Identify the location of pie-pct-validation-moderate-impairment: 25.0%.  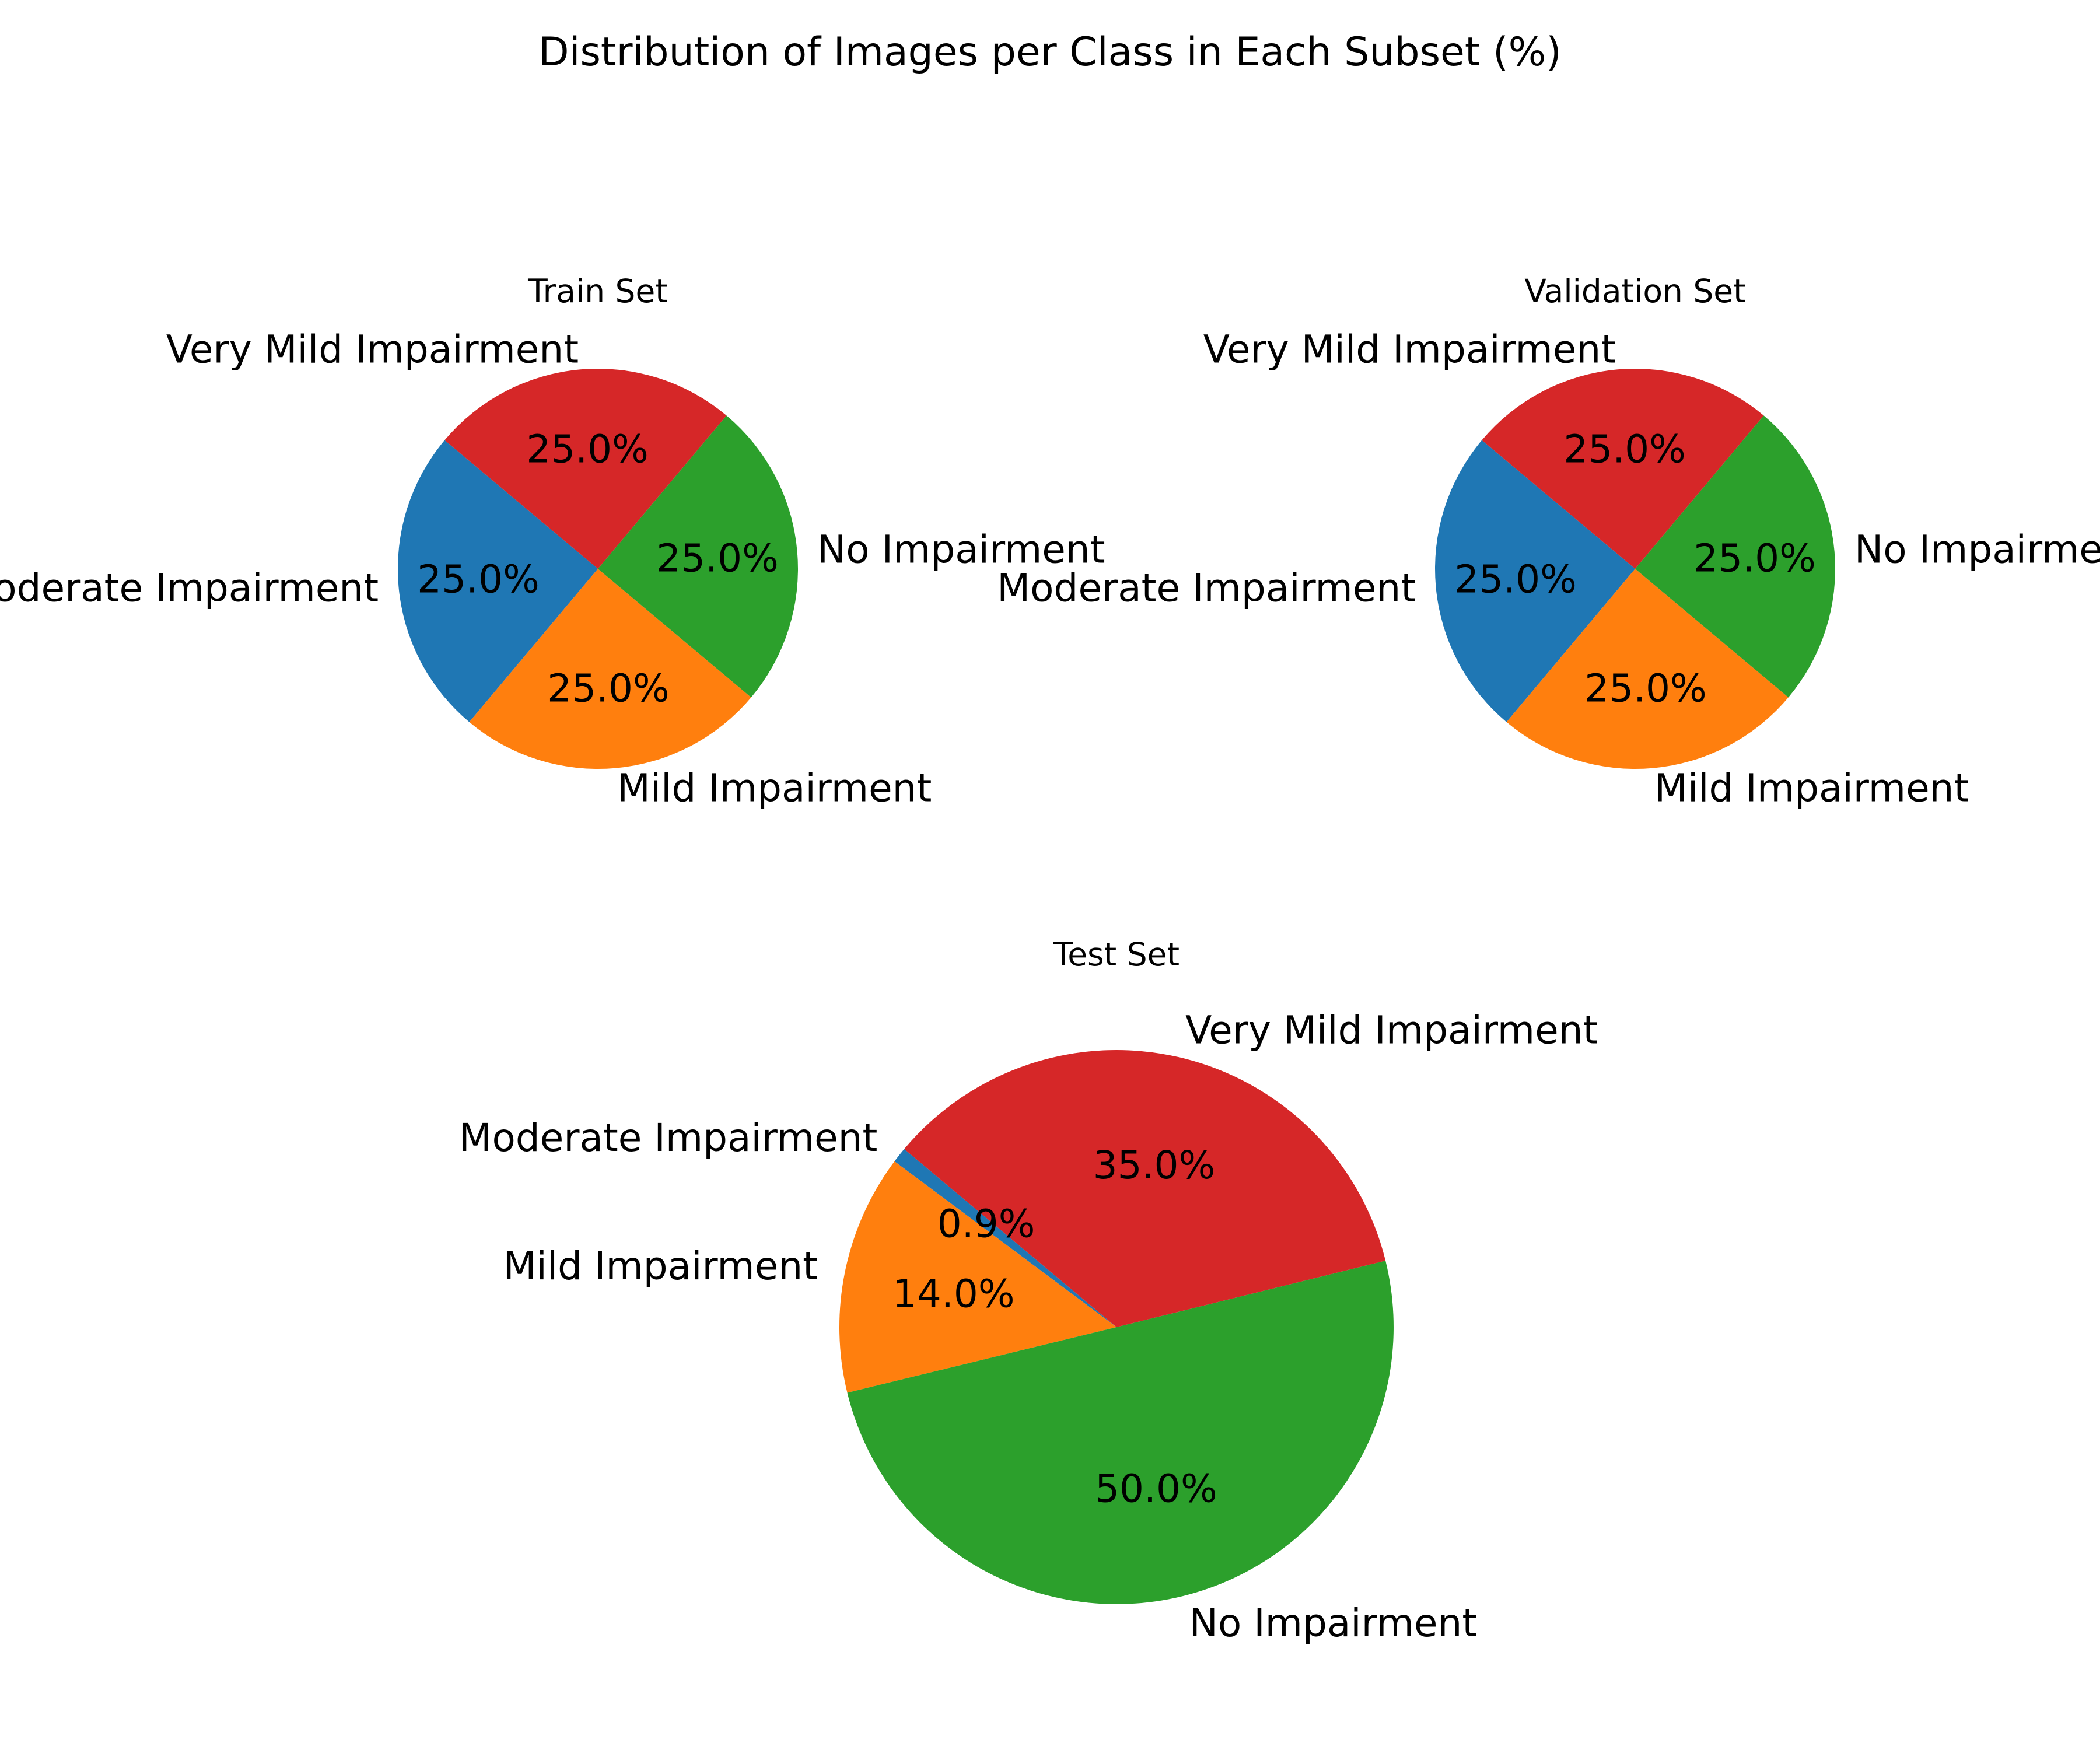
(1515, 579).